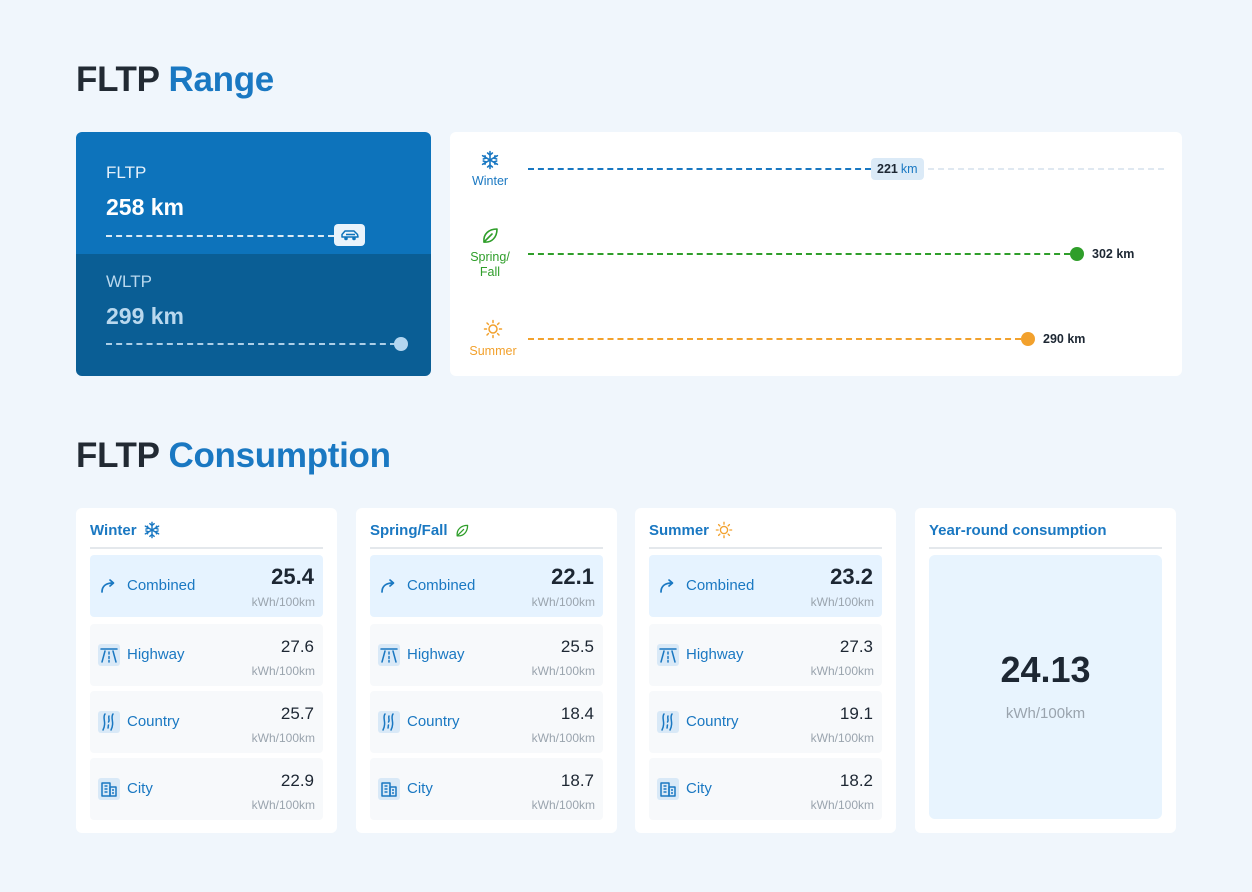 The image size is (1252, 892). I want to click on row-city: City 18.2 kWh/100km, so click(765, 789).